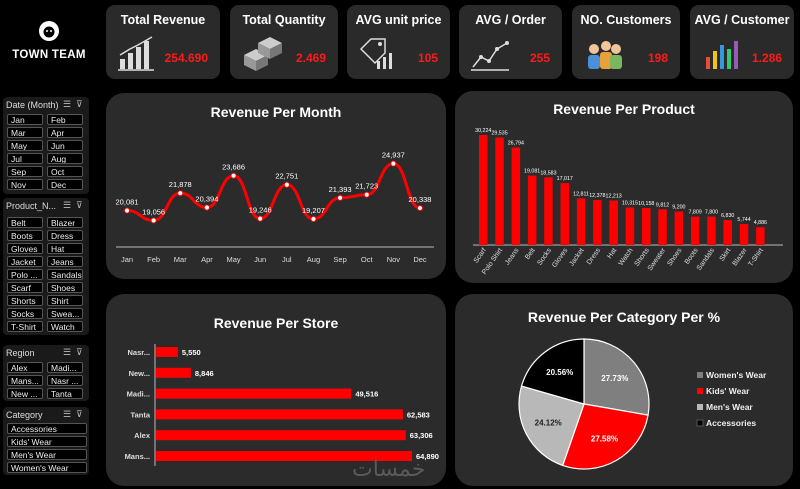  Describe the element at coordinates (276, 323) in the screenshot. I see `chart-title: Revenue Per Store` at that location.